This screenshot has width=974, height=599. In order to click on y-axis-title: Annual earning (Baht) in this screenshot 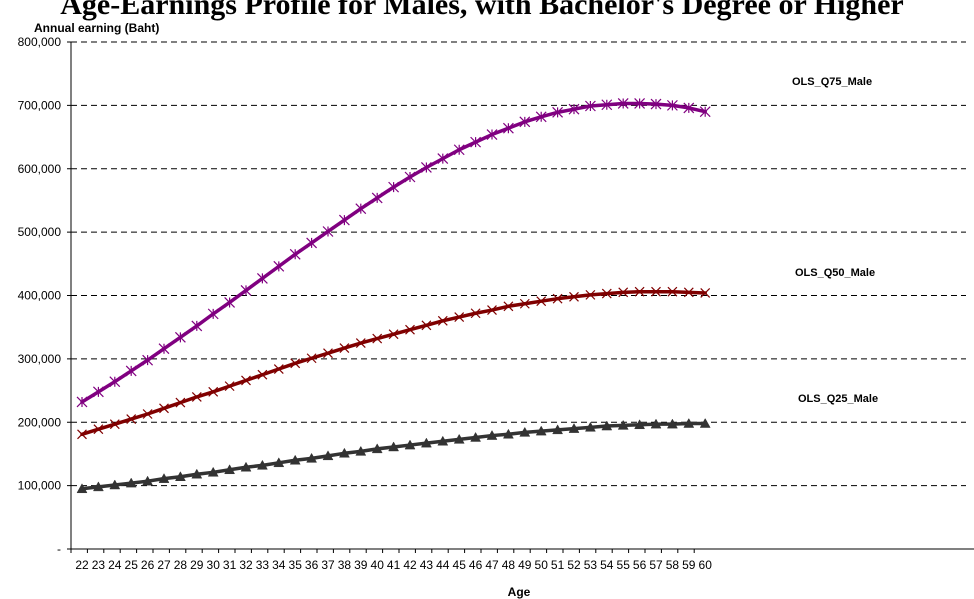, I will do `click(96, 28)`.